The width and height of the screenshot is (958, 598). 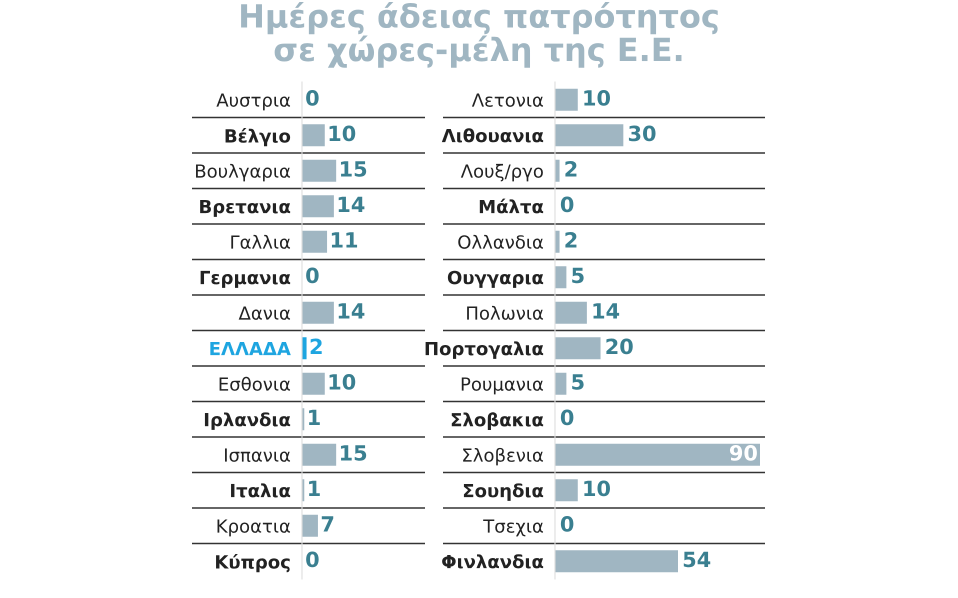 I want to click on data-label: 11, so click(x=345, y=240).